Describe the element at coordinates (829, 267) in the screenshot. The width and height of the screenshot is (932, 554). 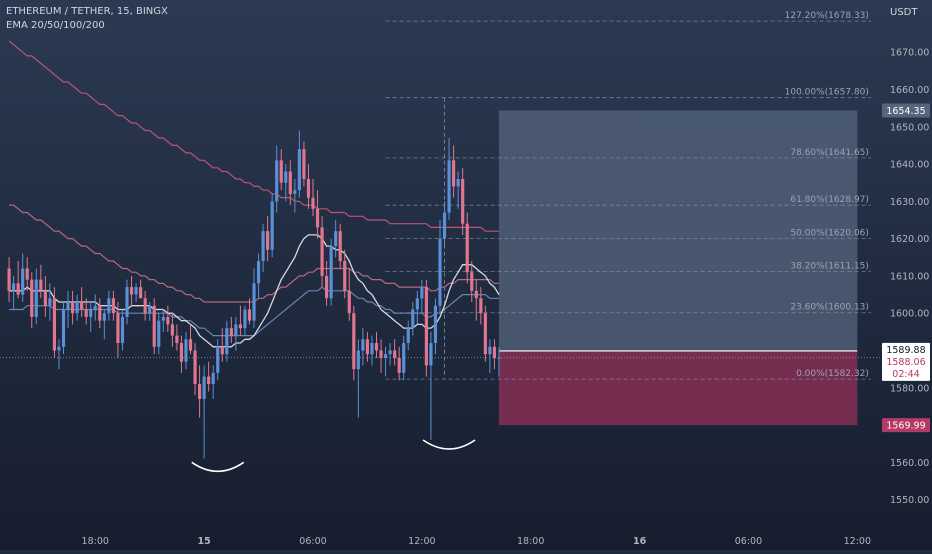
I see `fib-level-label: 38.20%(1611.15)` at that location.